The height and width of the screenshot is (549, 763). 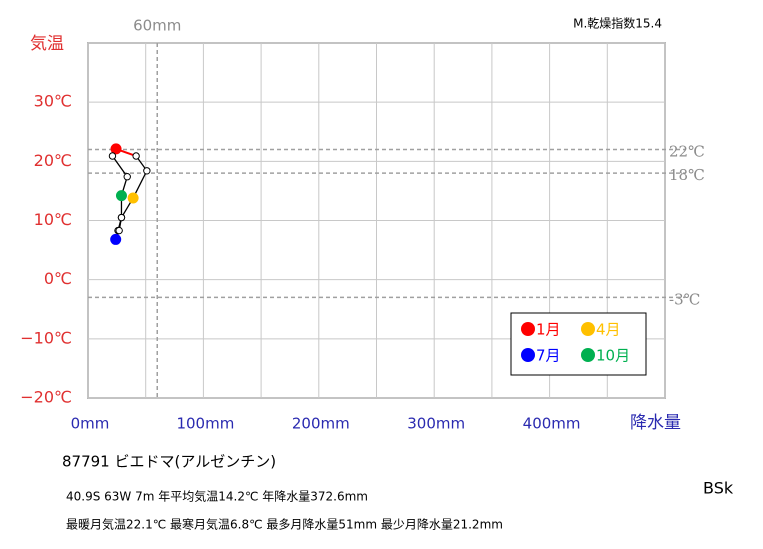 I want to click on y-tick-label: −10℃, so click(x=46, y=337).